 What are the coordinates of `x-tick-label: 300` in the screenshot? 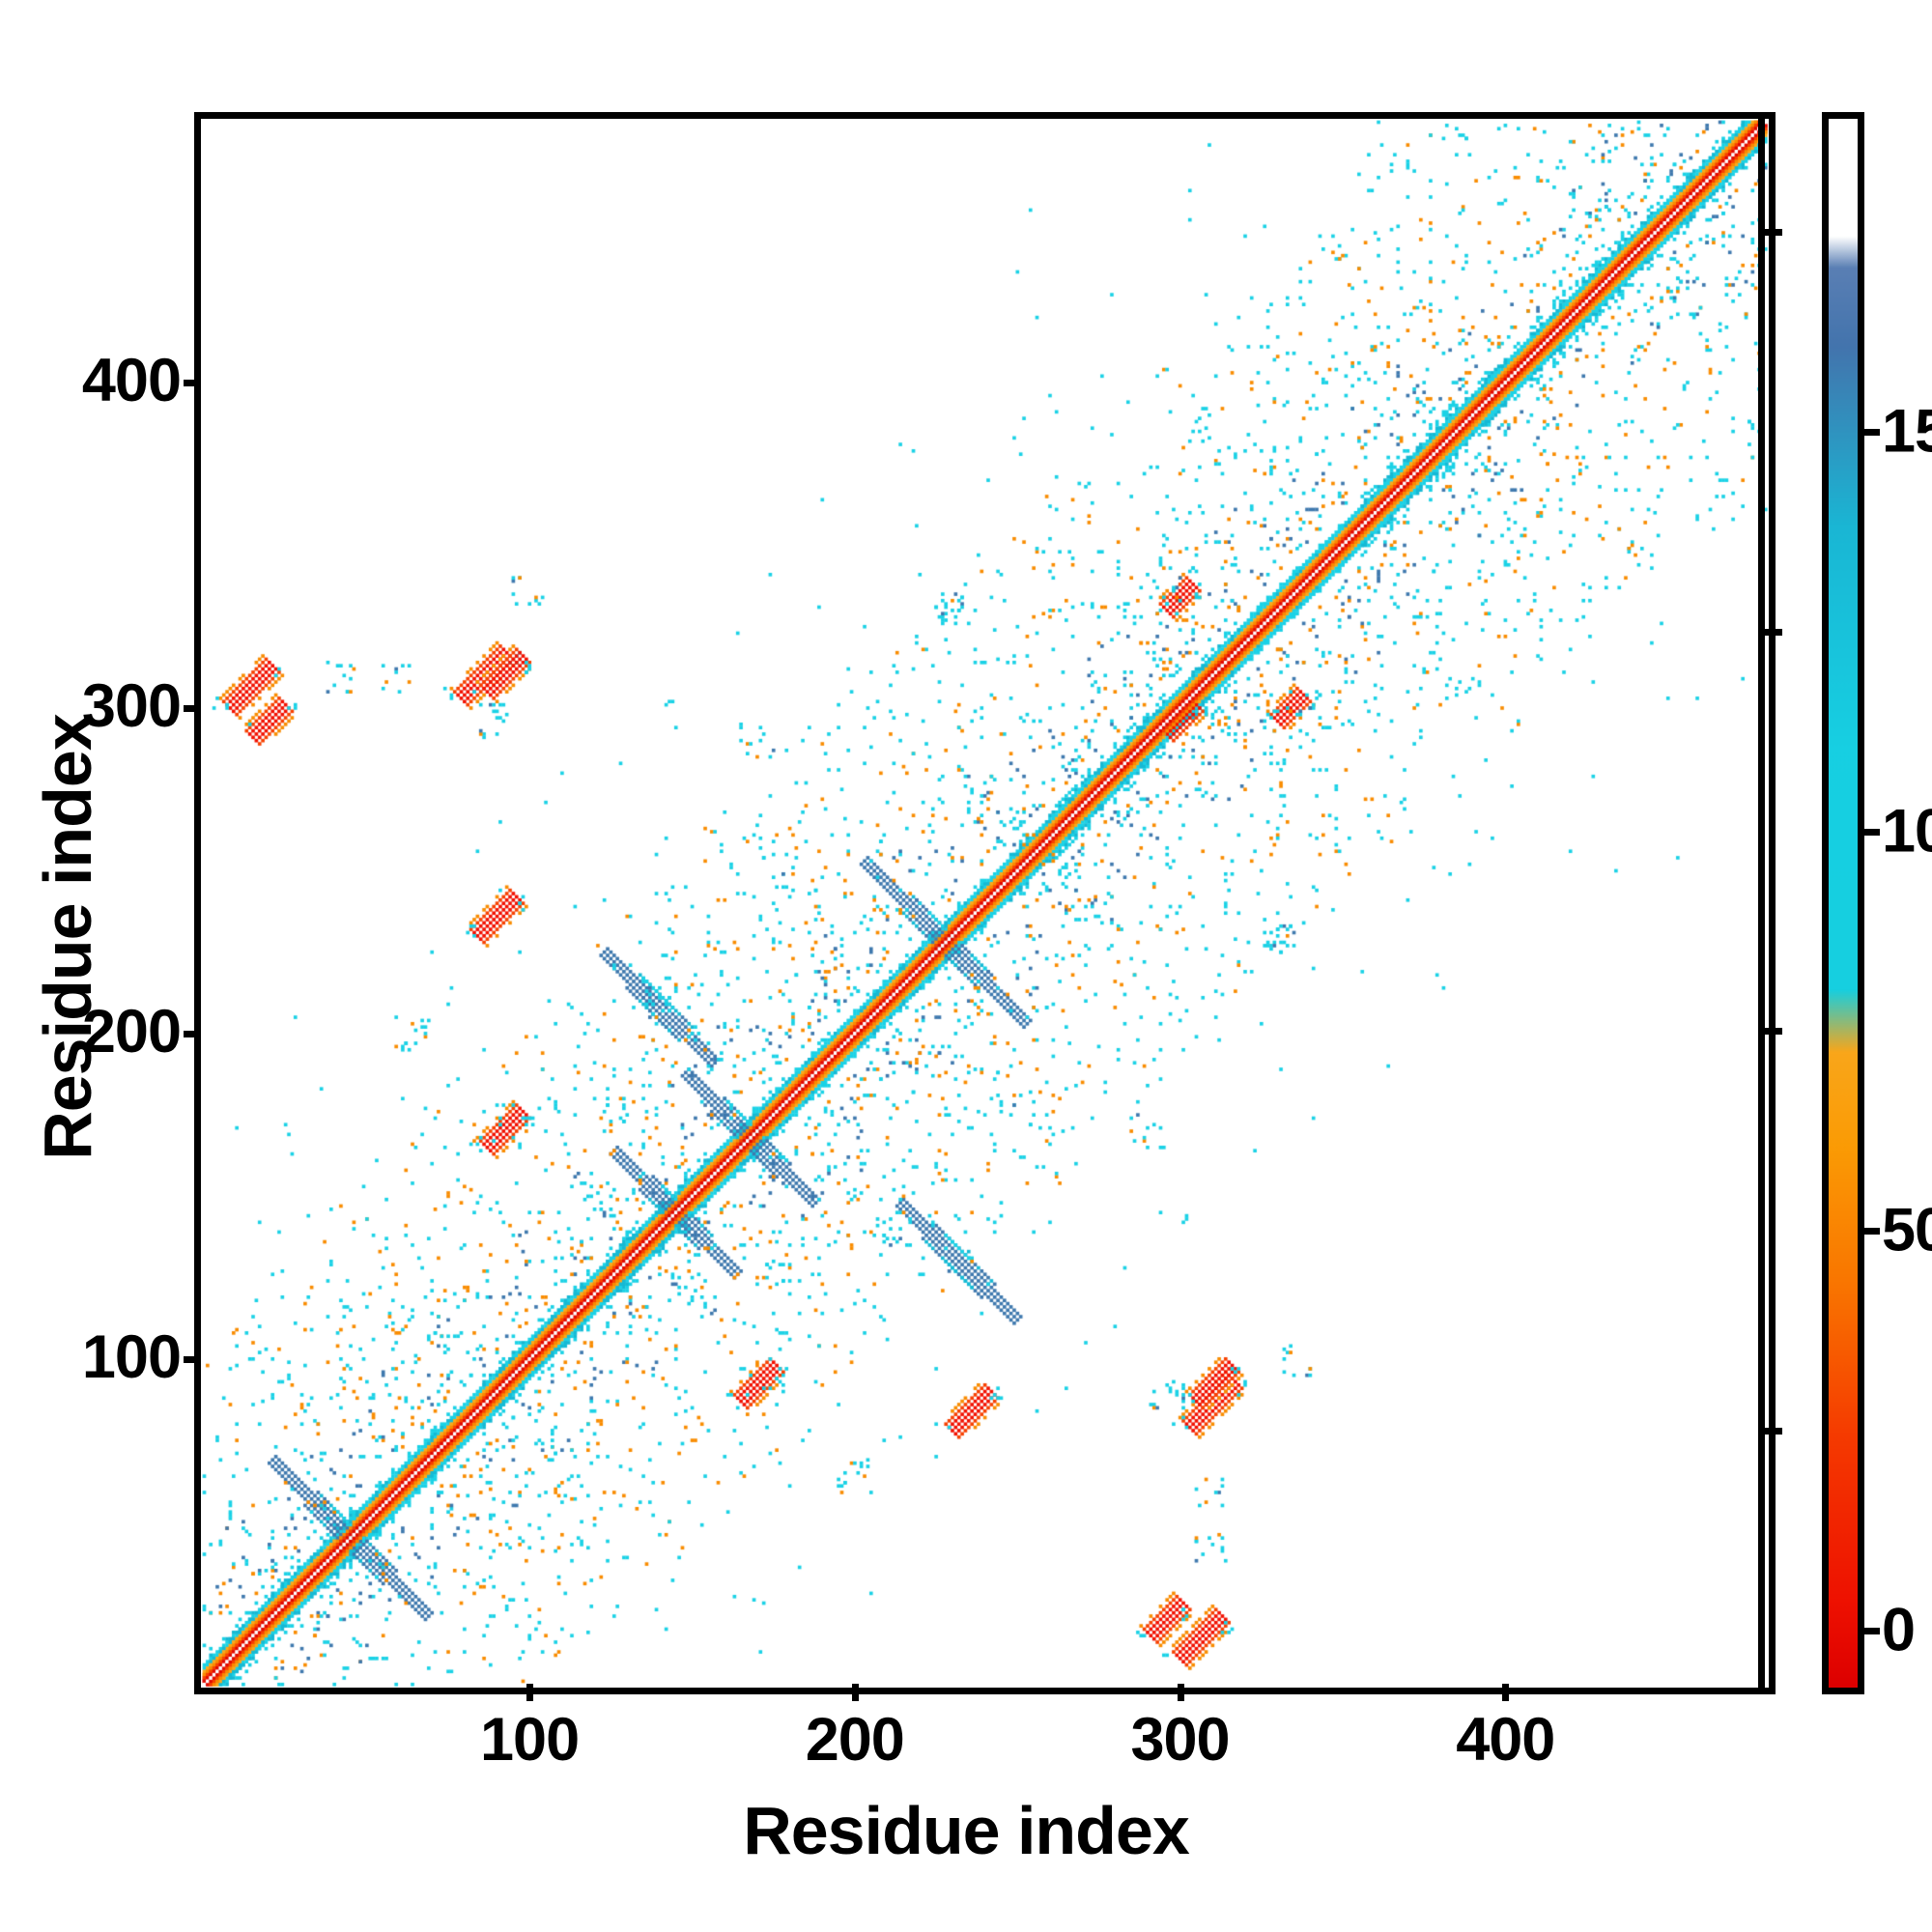 It's located at (1180, 1740).